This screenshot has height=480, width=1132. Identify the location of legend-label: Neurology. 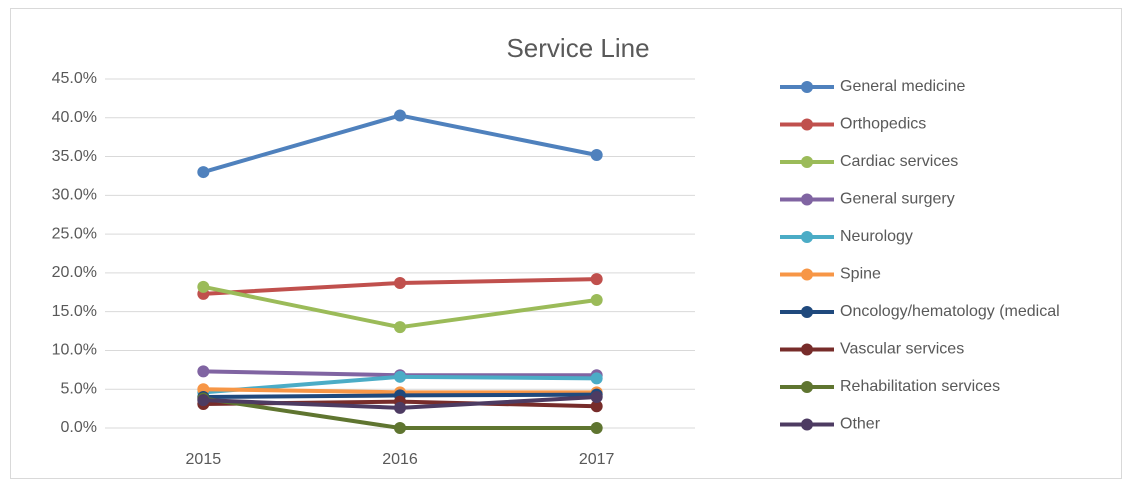
(876, 236).